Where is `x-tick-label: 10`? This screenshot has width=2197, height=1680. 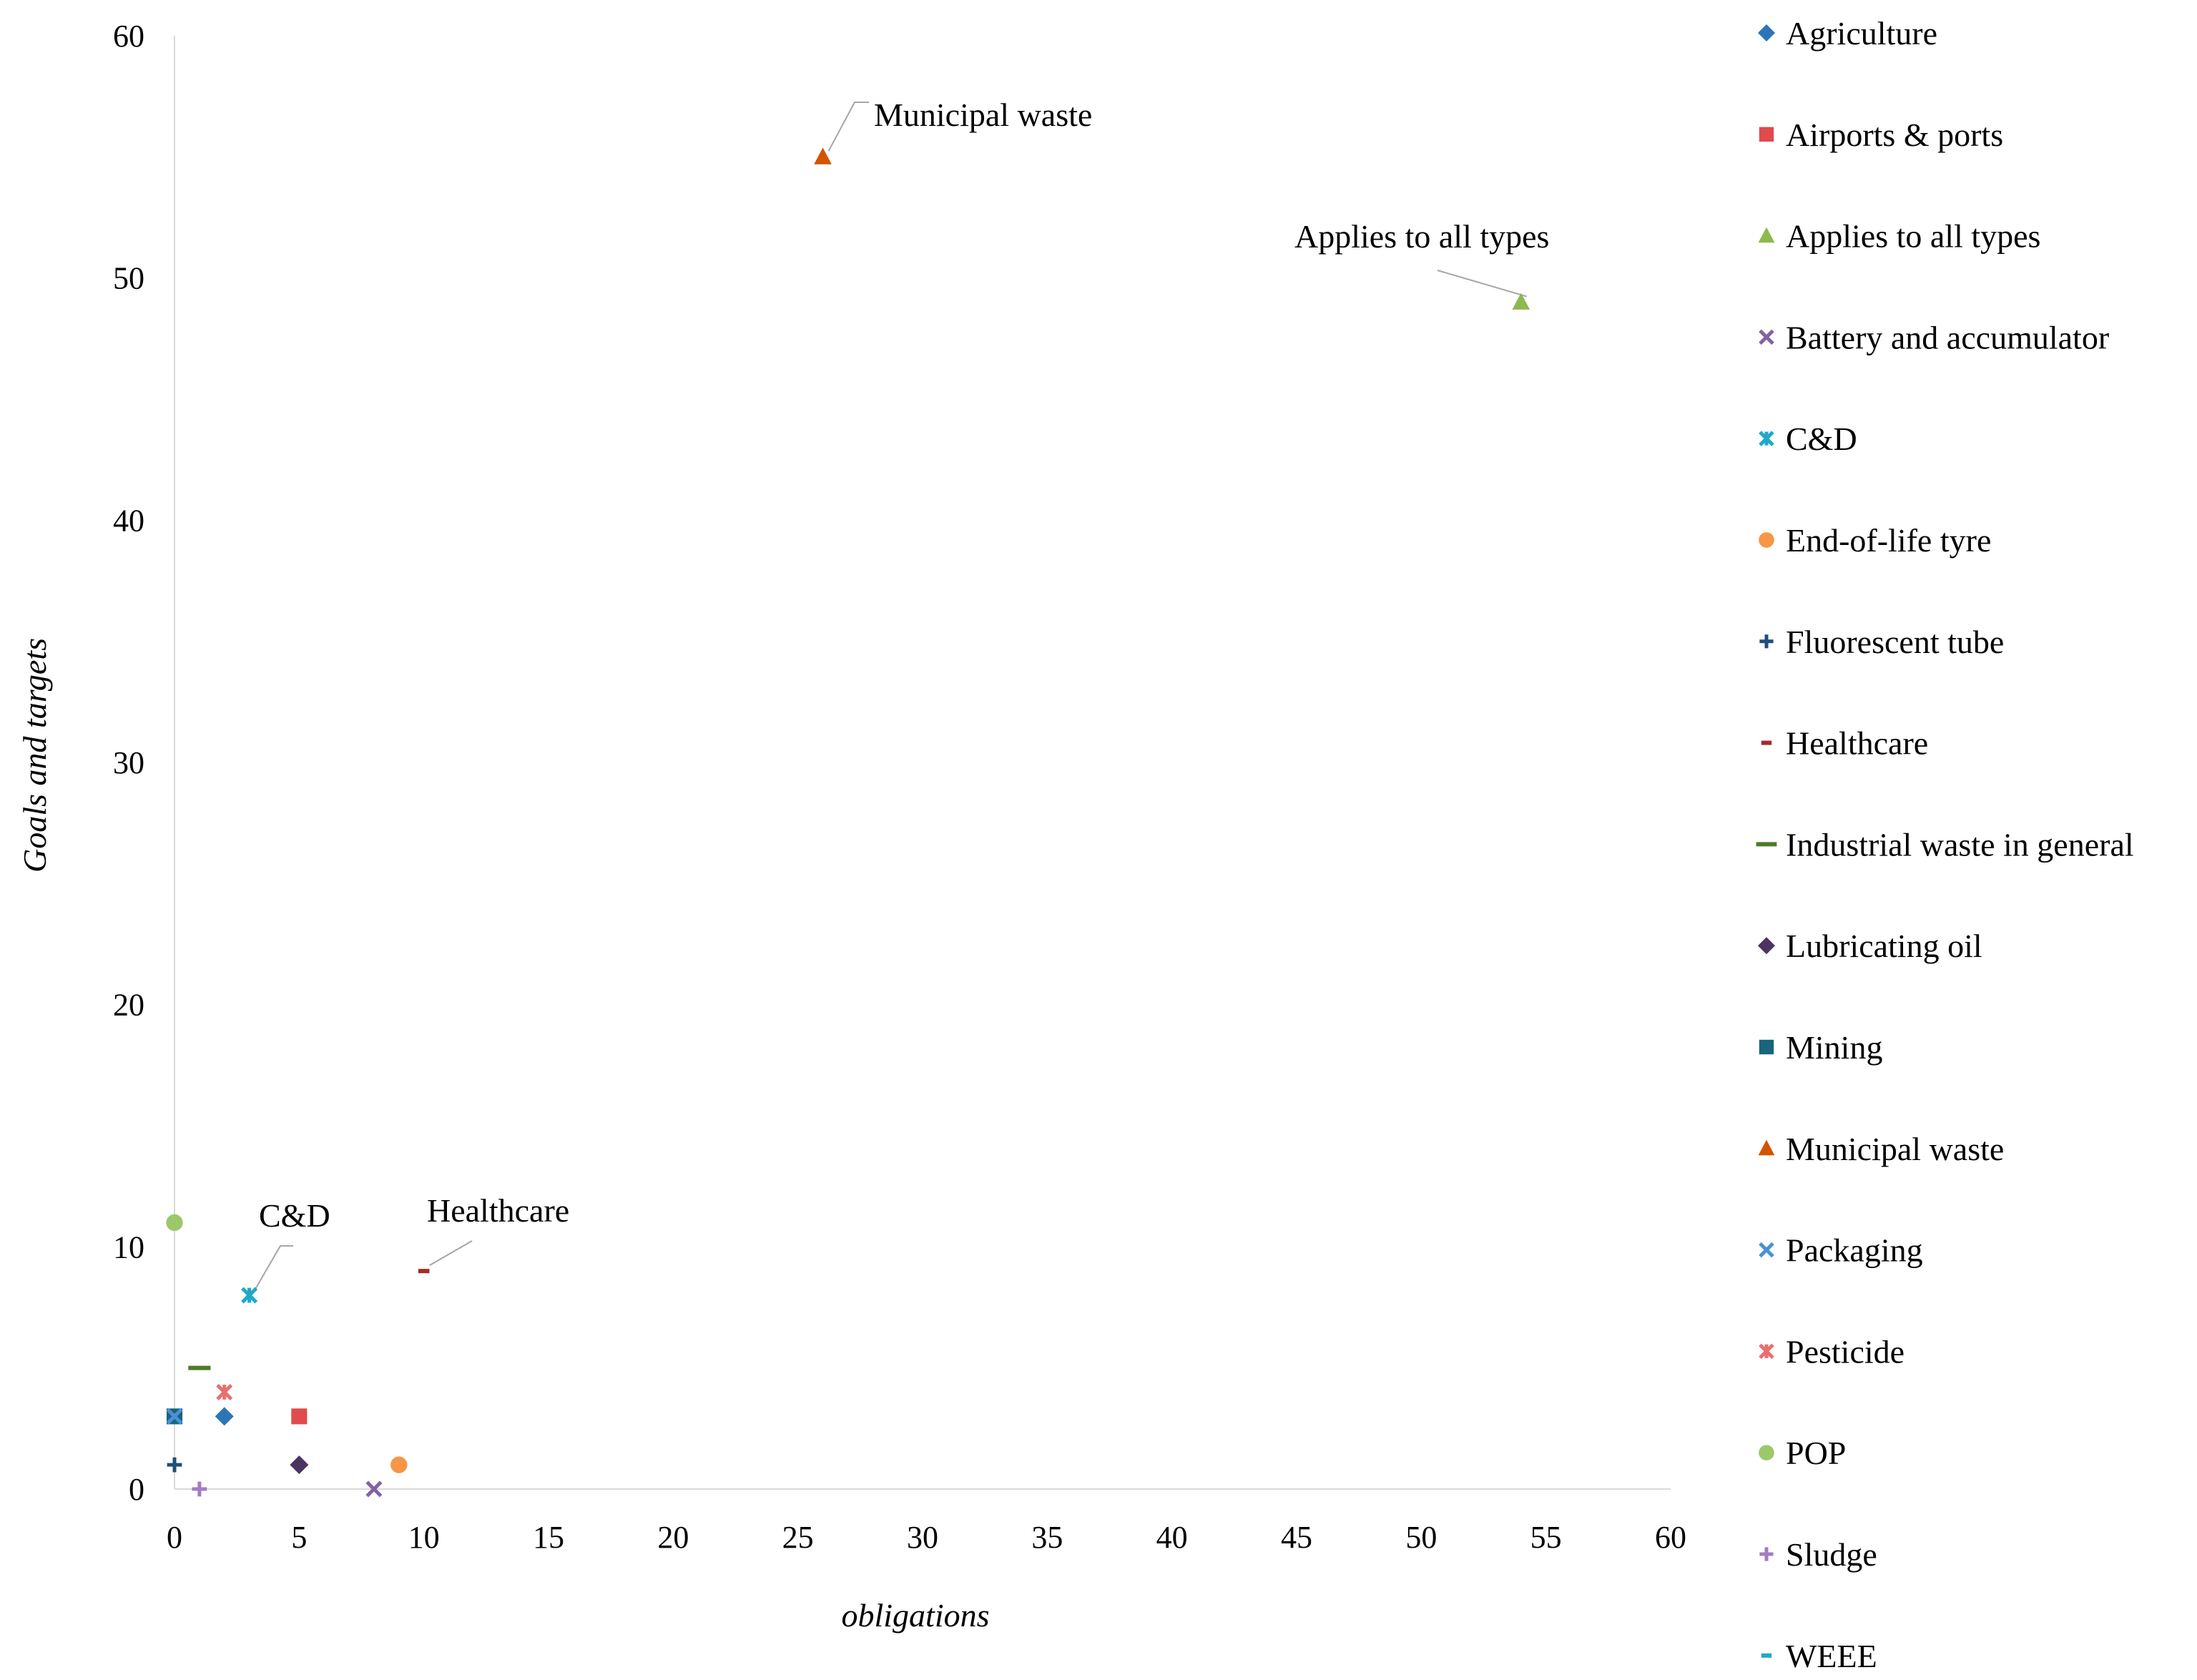
x-tick-label: 10 is located at coordinates (424, 1537).